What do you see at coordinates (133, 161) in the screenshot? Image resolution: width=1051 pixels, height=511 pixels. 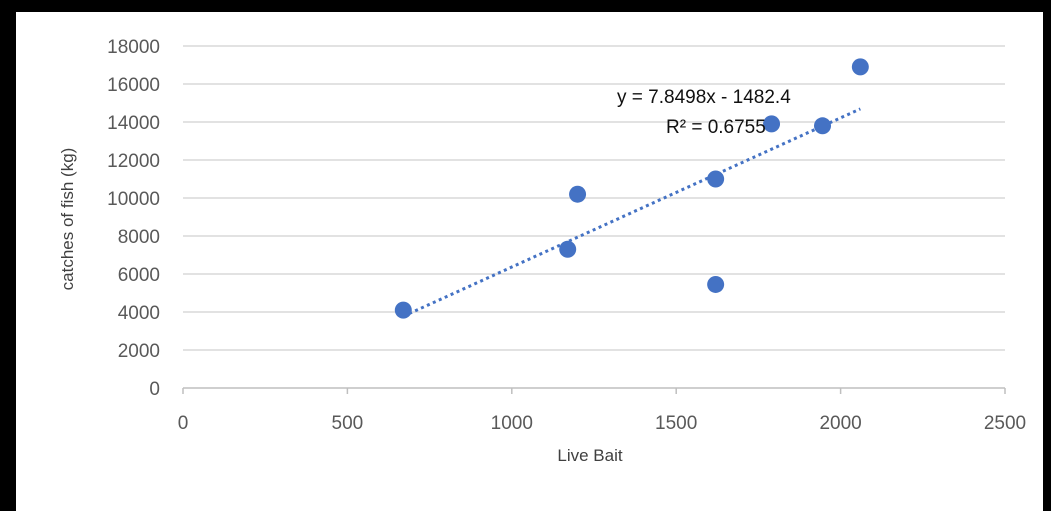 I see `y-tick-label: 12000` at bounding box center [133, 161].